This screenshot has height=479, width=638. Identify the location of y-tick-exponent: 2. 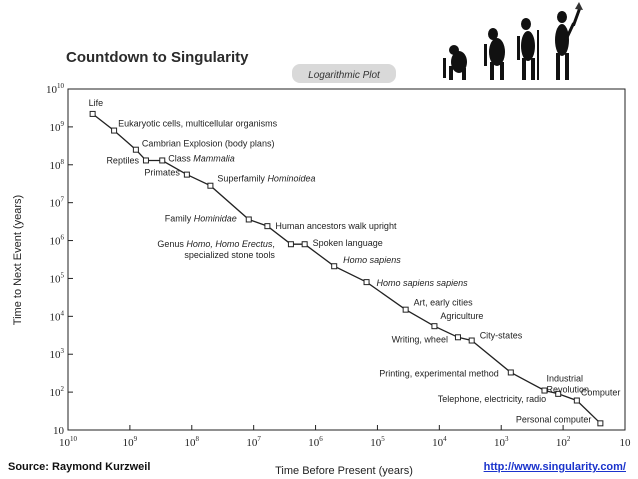
(63, 389).